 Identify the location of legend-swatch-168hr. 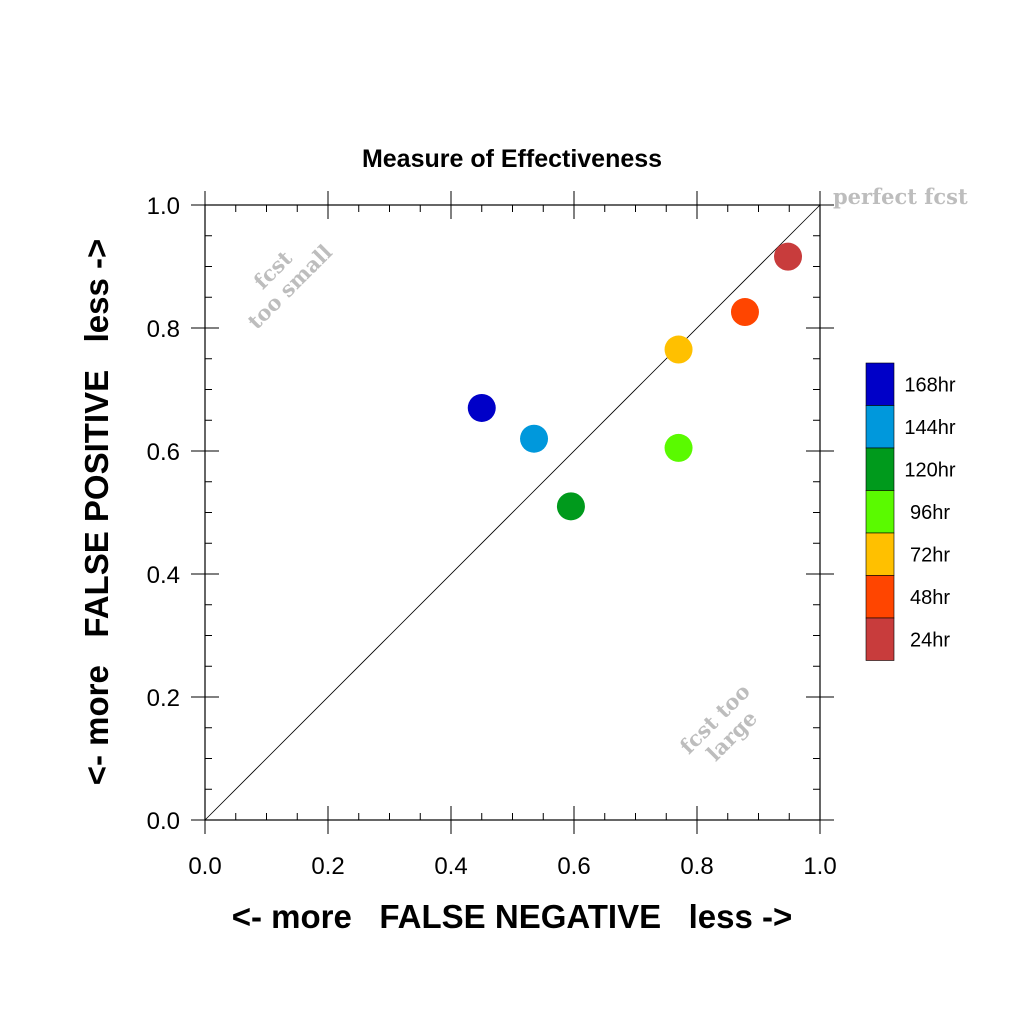
(880, 384).